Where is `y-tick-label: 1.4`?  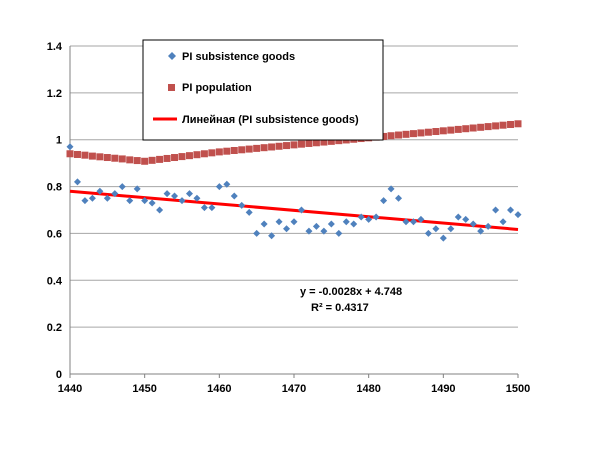 y-tick-label: 1.4 is located at coordinates (55, 47).